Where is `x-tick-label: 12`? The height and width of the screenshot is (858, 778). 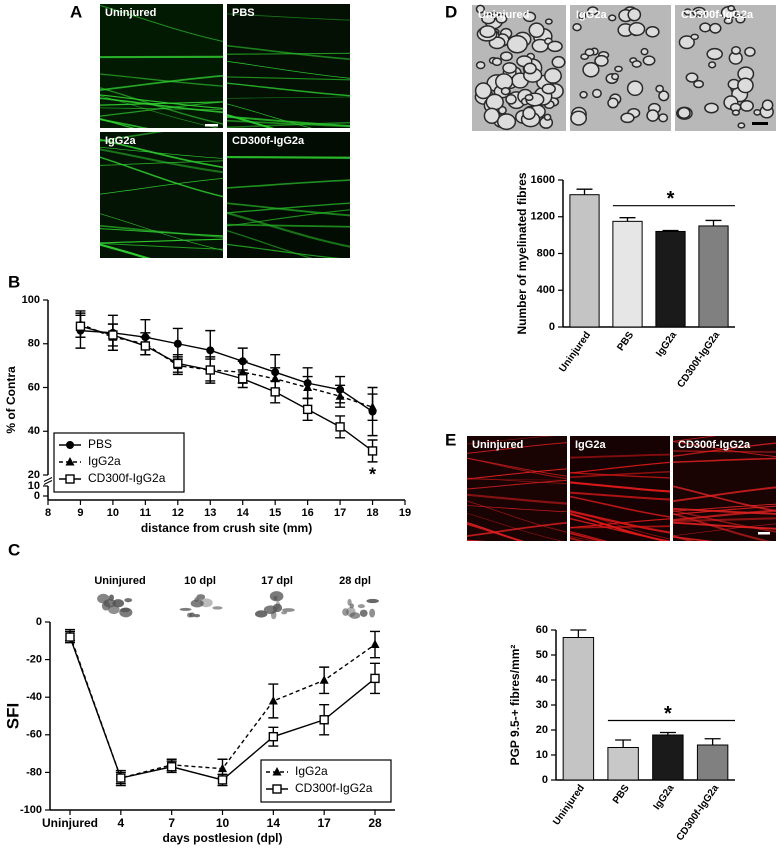
x-tick-label: 12 is located at coordinates (178, 513).